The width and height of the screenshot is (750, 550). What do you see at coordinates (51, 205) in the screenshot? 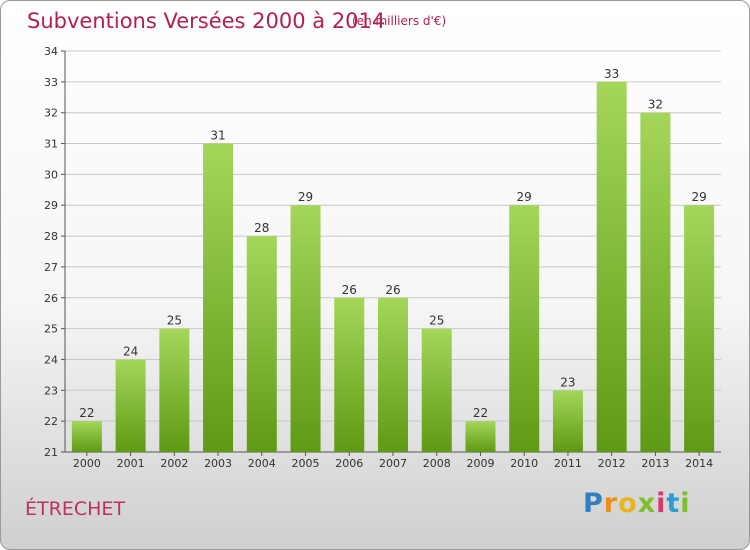
I see `y-tick-label: 29` at bounding box center [51, 205].